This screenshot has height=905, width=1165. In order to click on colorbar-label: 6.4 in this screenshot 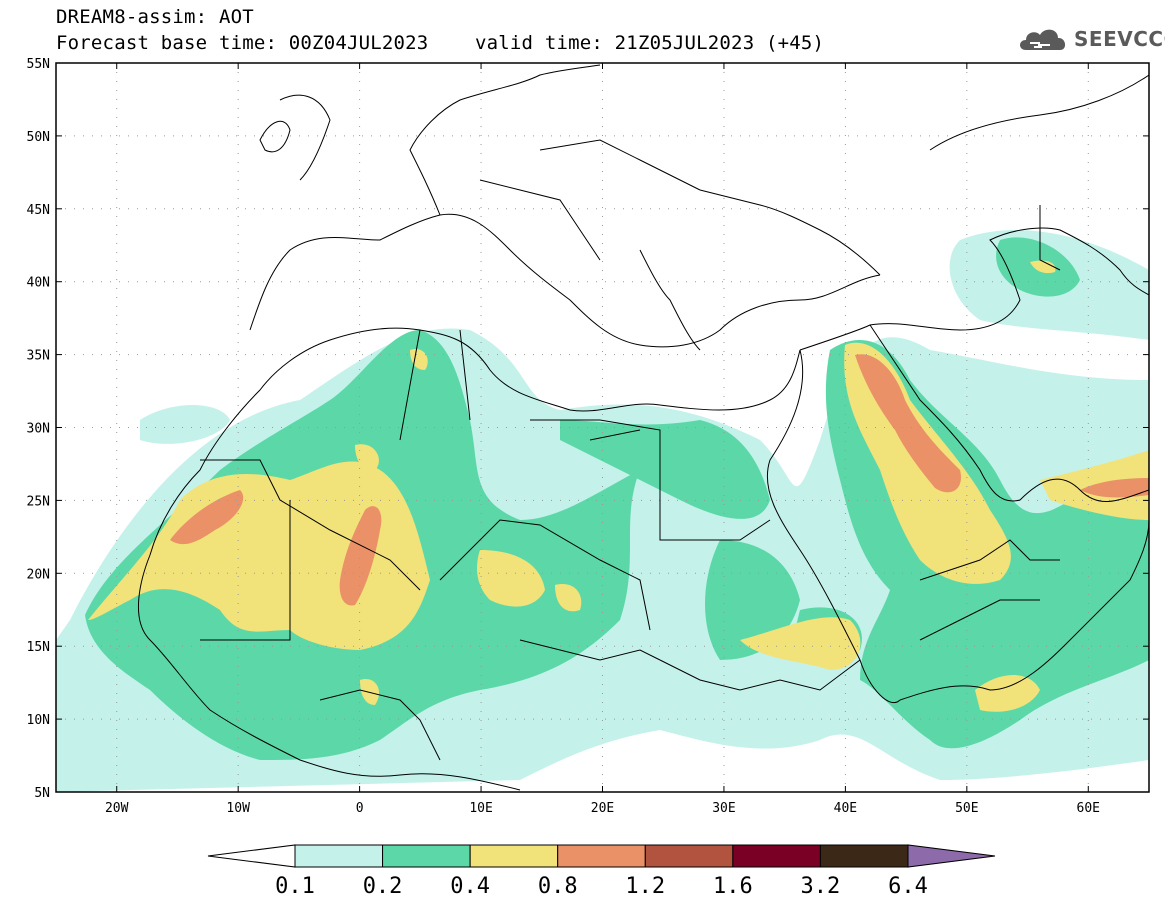, I will do `click(908, 886)`.